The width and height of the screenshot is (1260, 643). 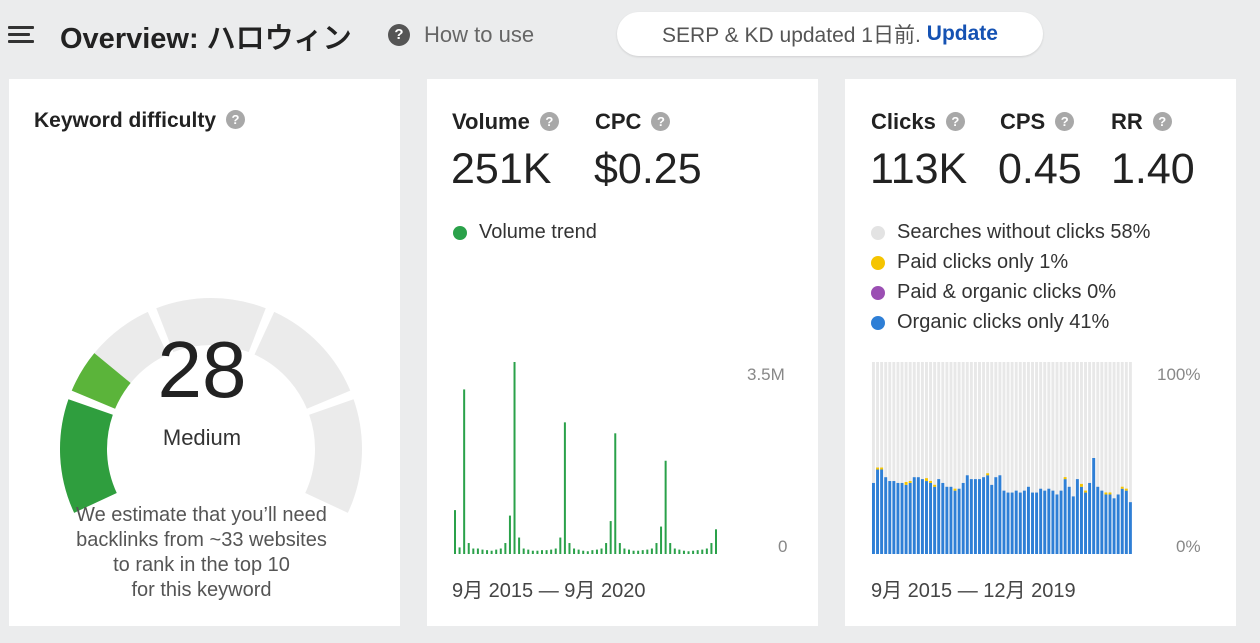 I want to click on clicks-y-min-label: 0%, so click(x=1188, y=546).